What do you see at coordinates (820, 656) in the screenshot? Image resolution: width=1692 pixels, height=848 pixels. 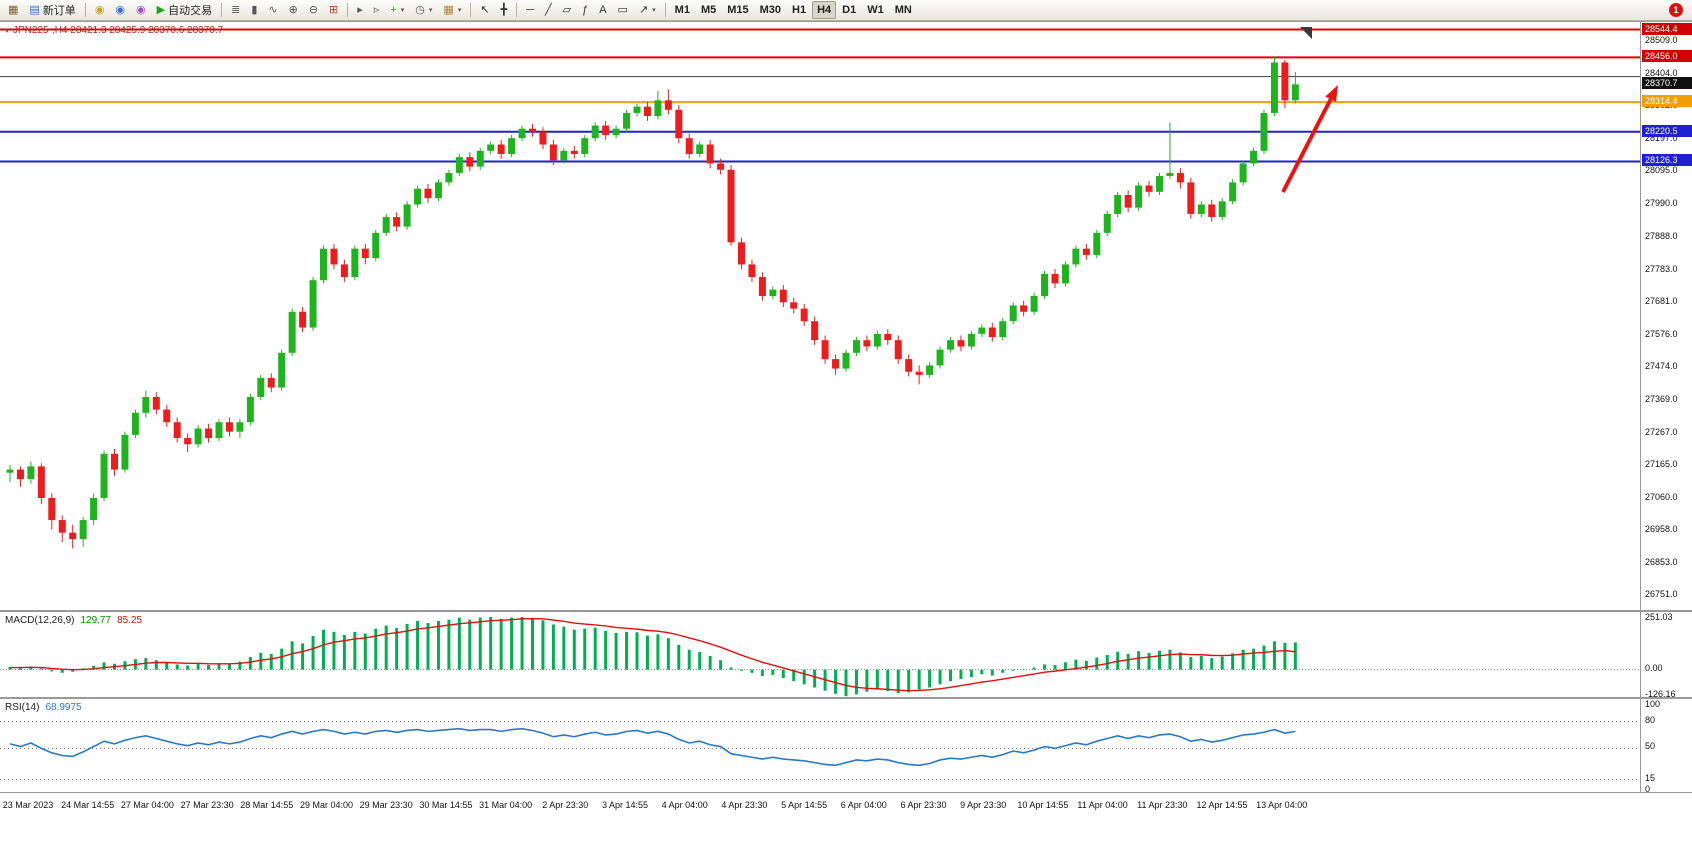 I see `macd-plot` at bounding box center [820, 656].